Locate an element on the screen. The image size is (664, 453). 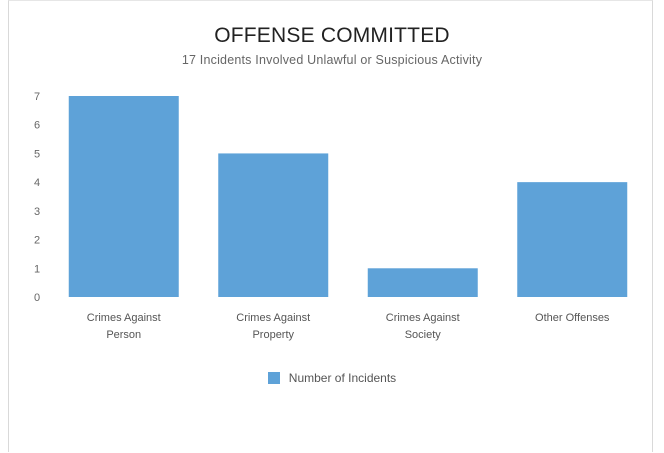
category-label: Crimes Against Society is located at coordinates (423, 326).